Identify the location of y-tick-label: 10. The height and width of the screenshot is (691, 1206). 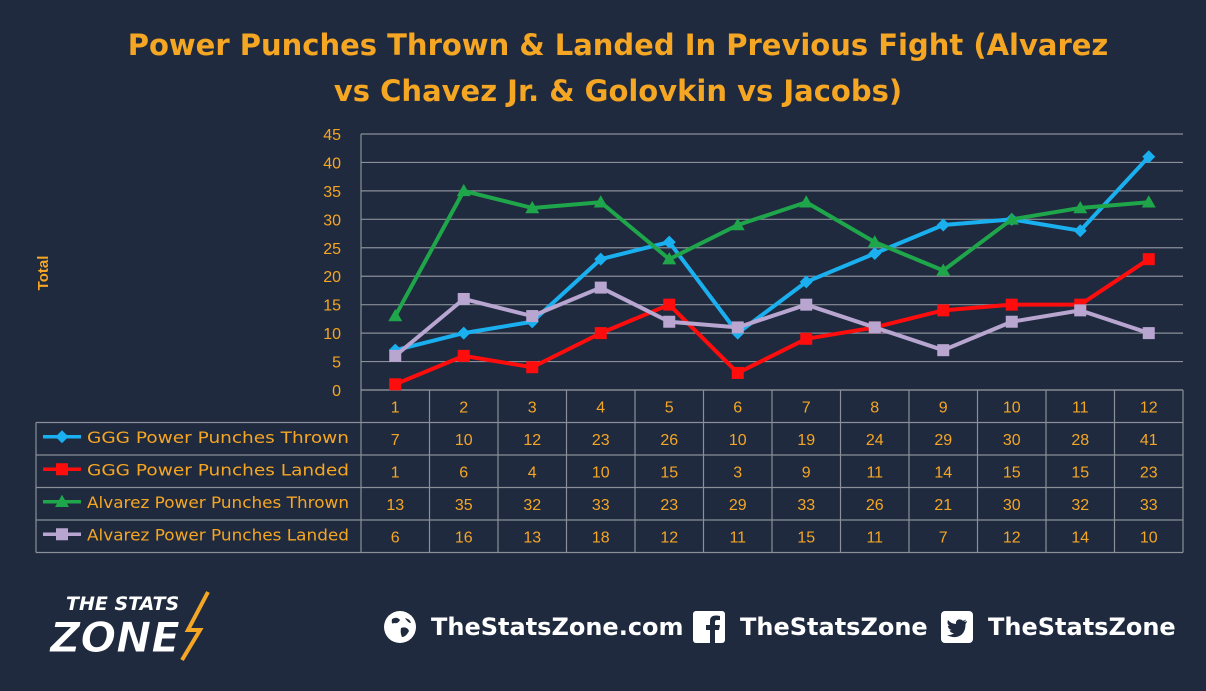
(332, 334).